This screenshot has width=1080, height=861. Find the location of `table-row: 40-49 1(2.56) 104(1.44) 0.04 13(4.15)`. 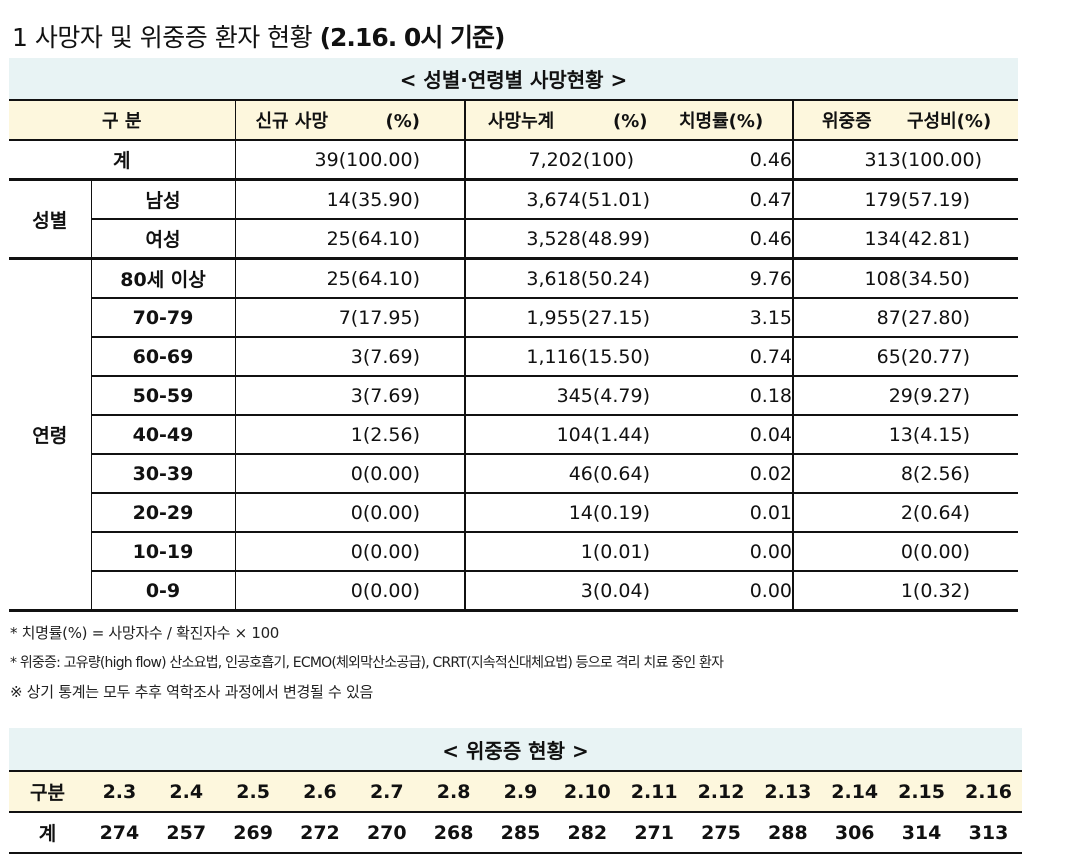

table-row: 40-49 1(2.56) 104(1.44) 0.04 13(4.15) is located at coordinates (514, 435).